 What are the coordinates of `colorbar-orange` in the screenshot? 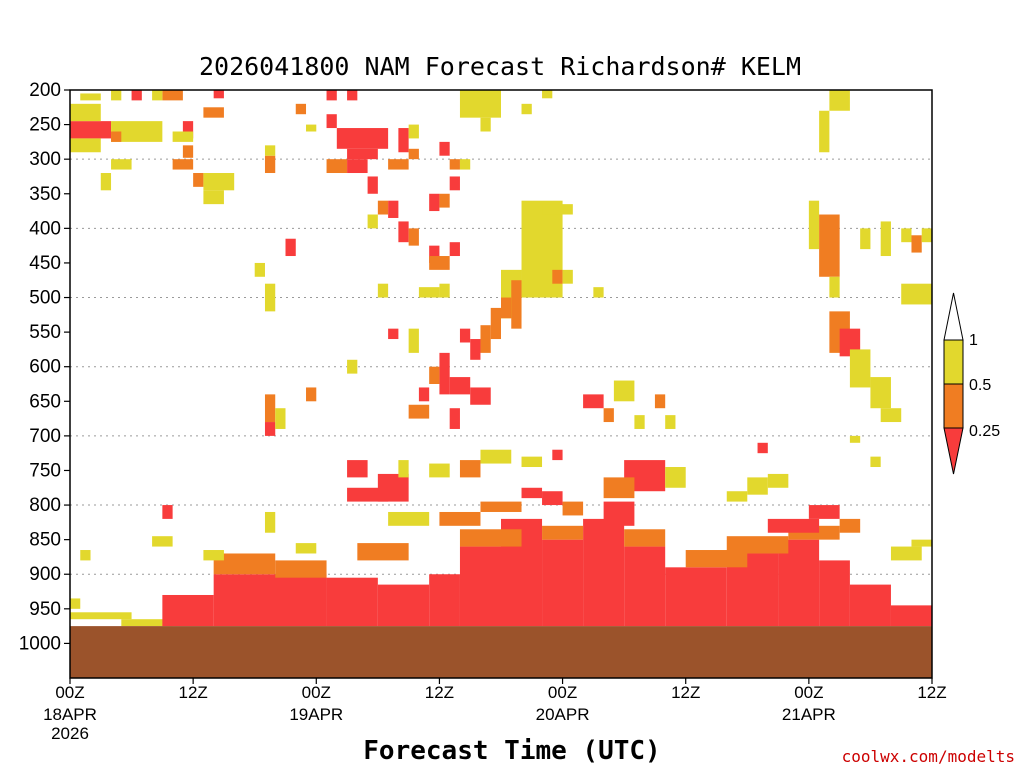 It's located at (953, 406).